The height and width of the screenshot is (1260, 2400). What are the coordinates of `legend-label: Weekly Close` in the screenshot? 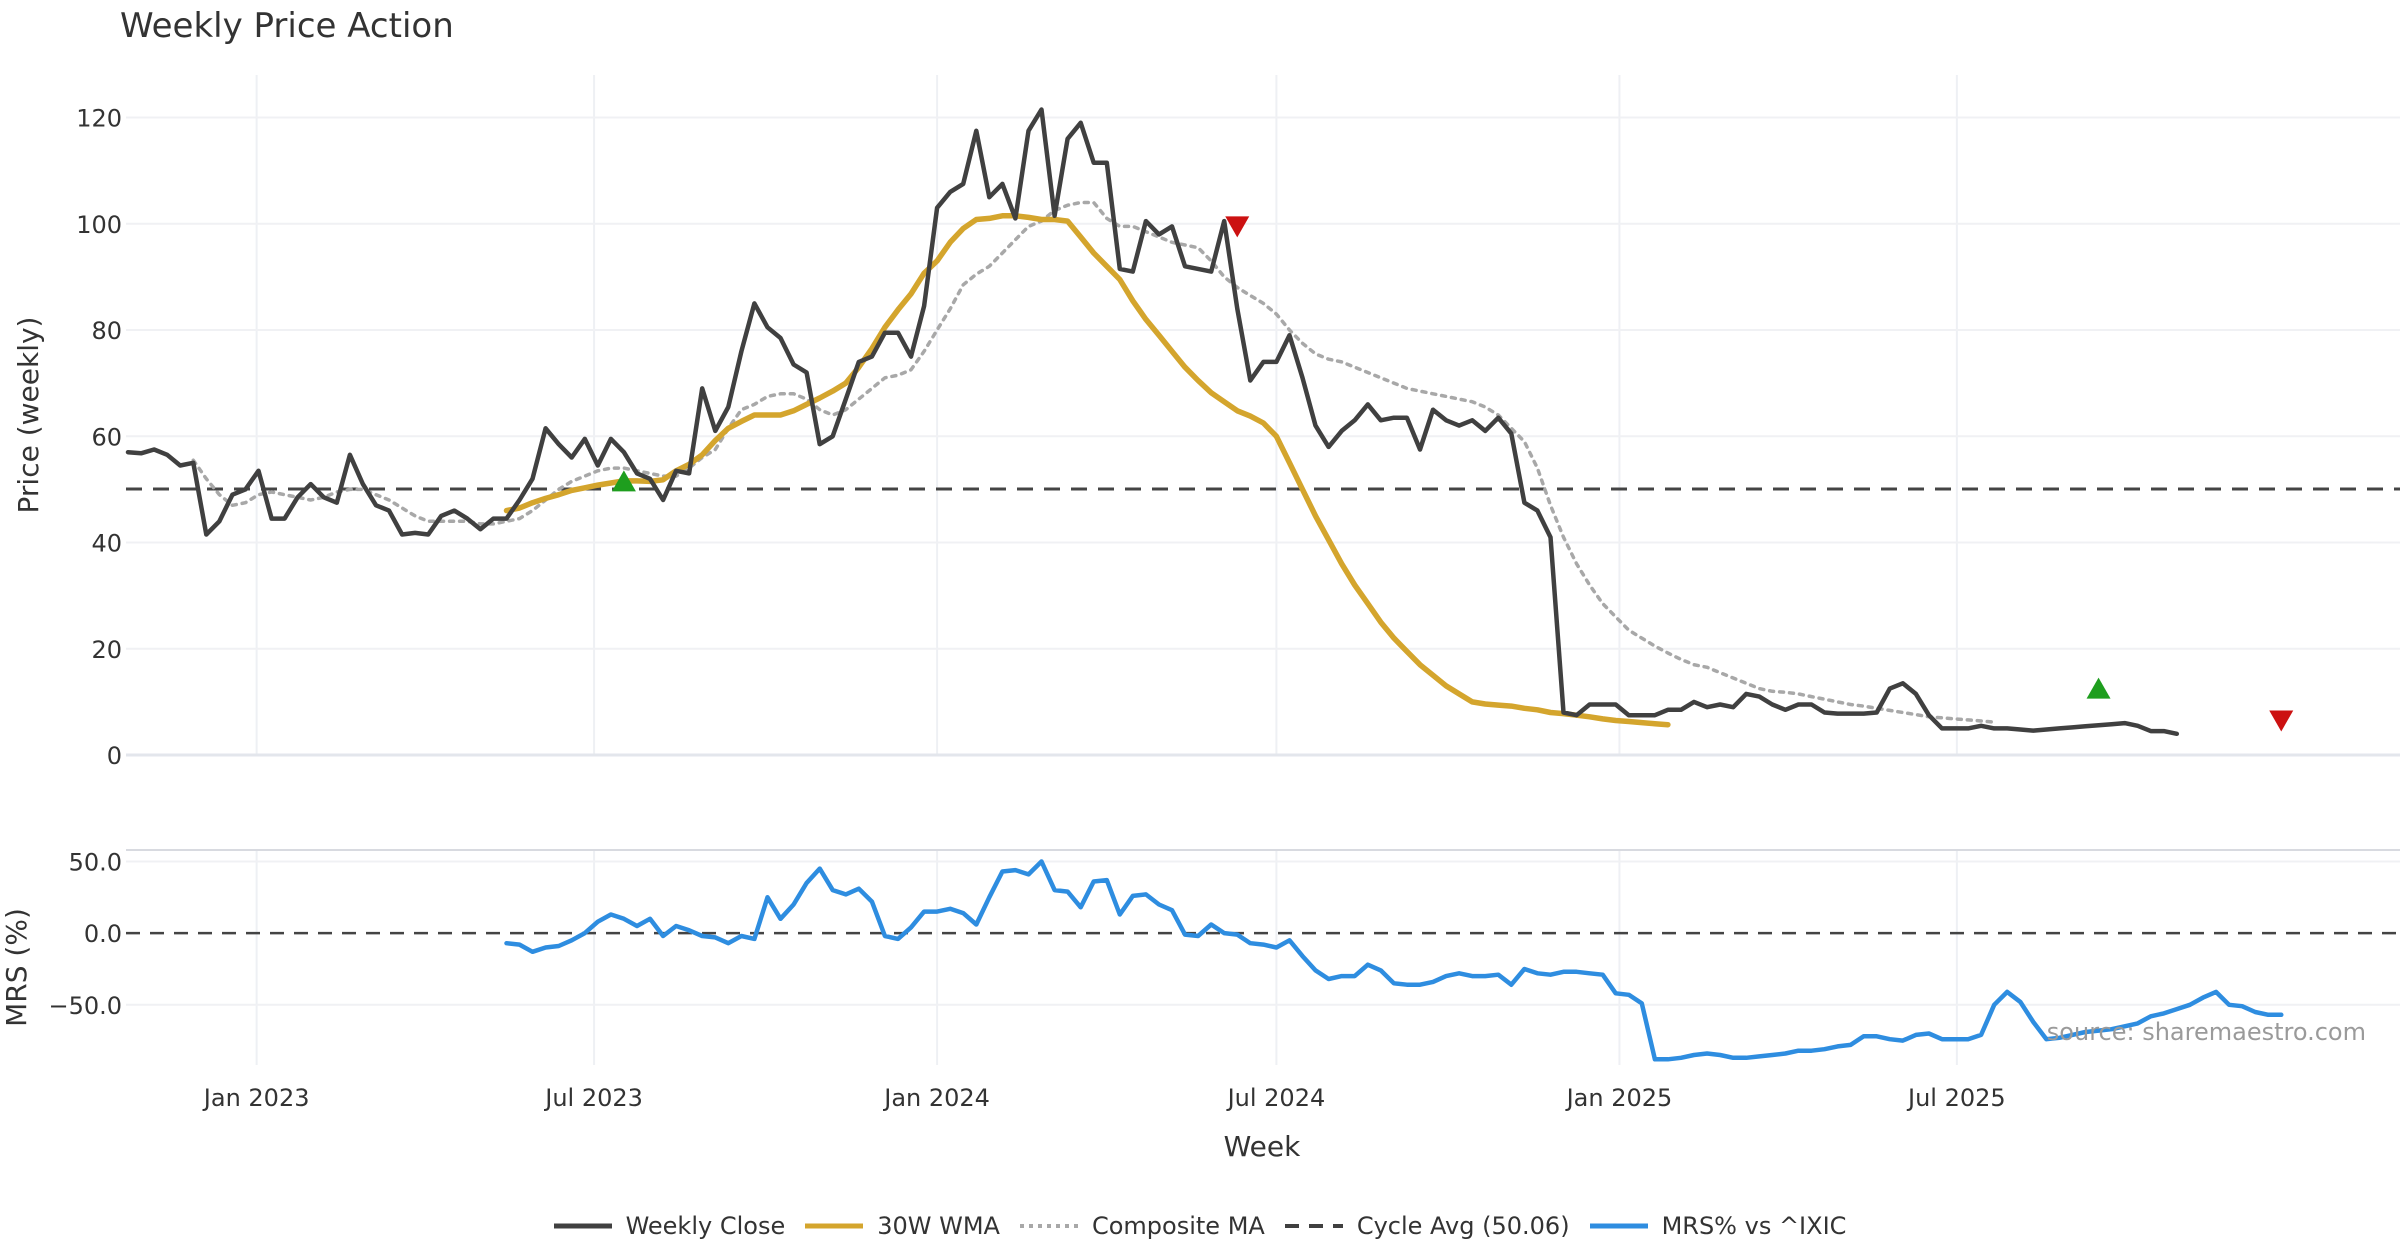 It's located at (705, 1226).